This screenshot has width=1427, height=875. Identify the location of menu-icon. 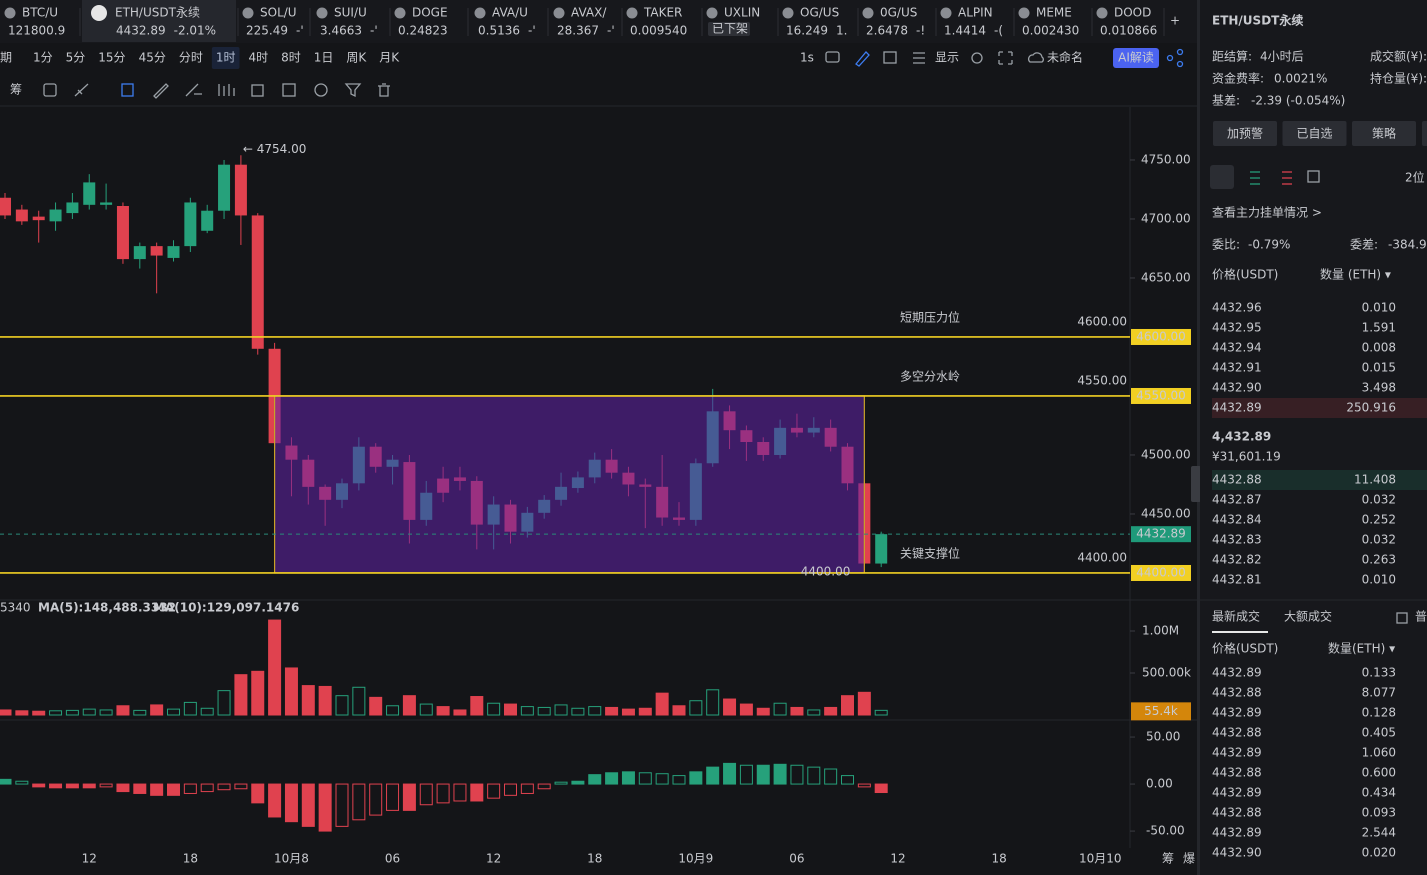
(919, 58).